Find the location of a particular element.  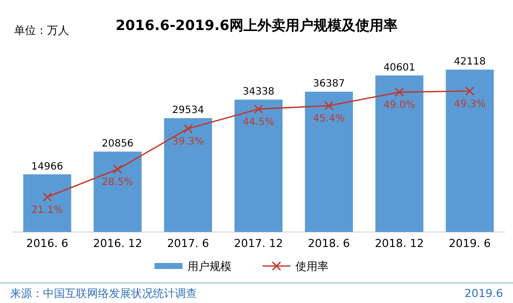

xtick: 2017. 12 is located at coordinates (258, 243).